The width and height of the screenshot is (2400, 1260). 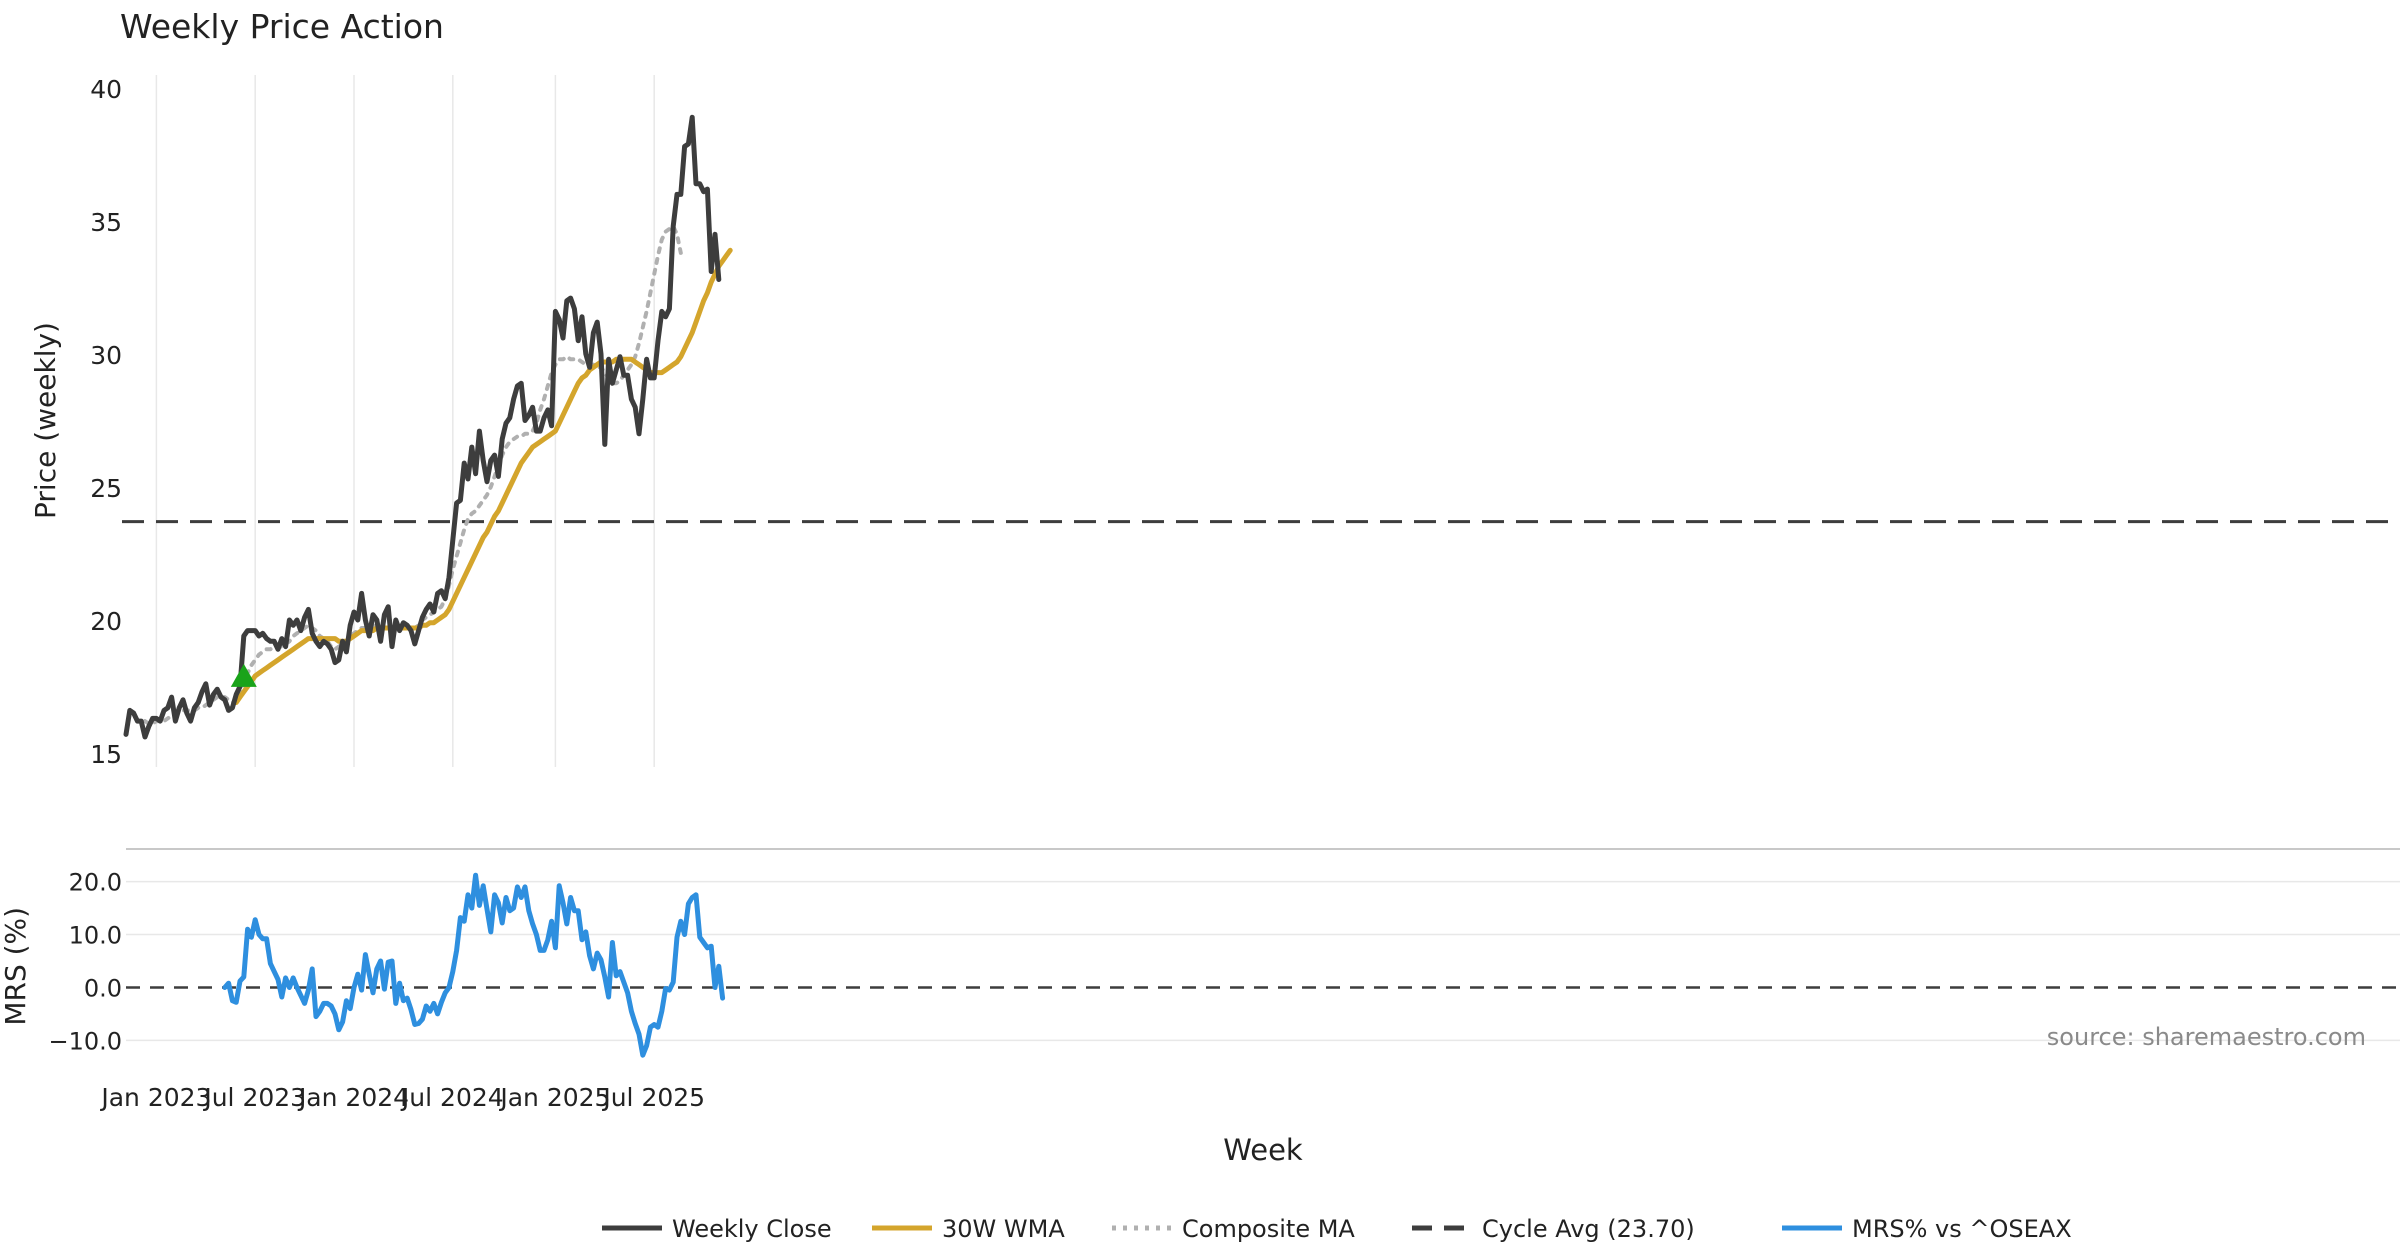 I want to click on legend-entry: Weekly Close, so click(x=717, y=1229).